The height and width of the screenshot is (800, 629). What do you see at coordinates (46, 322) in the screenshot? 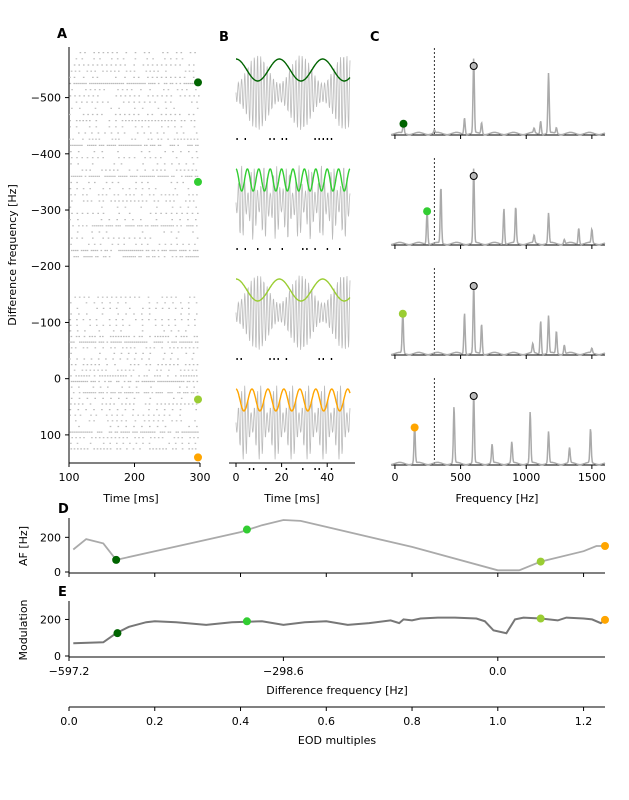
I see `panel-a-ytick-label: −100` at bounding box center [46, 322].